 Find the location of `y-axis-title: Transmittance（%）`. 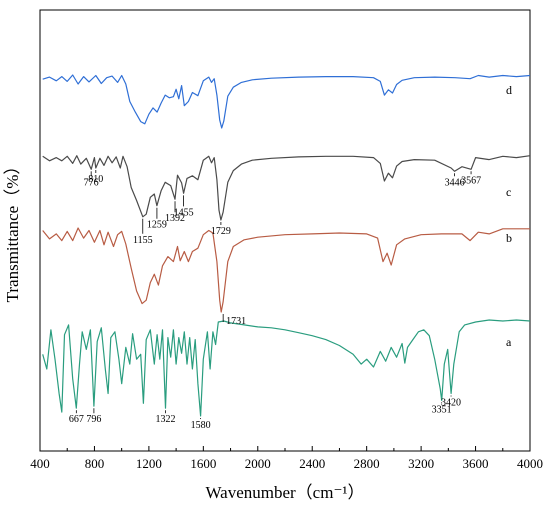

y-axis-title: Transmittance（%） is located at coordinates (12, 230).